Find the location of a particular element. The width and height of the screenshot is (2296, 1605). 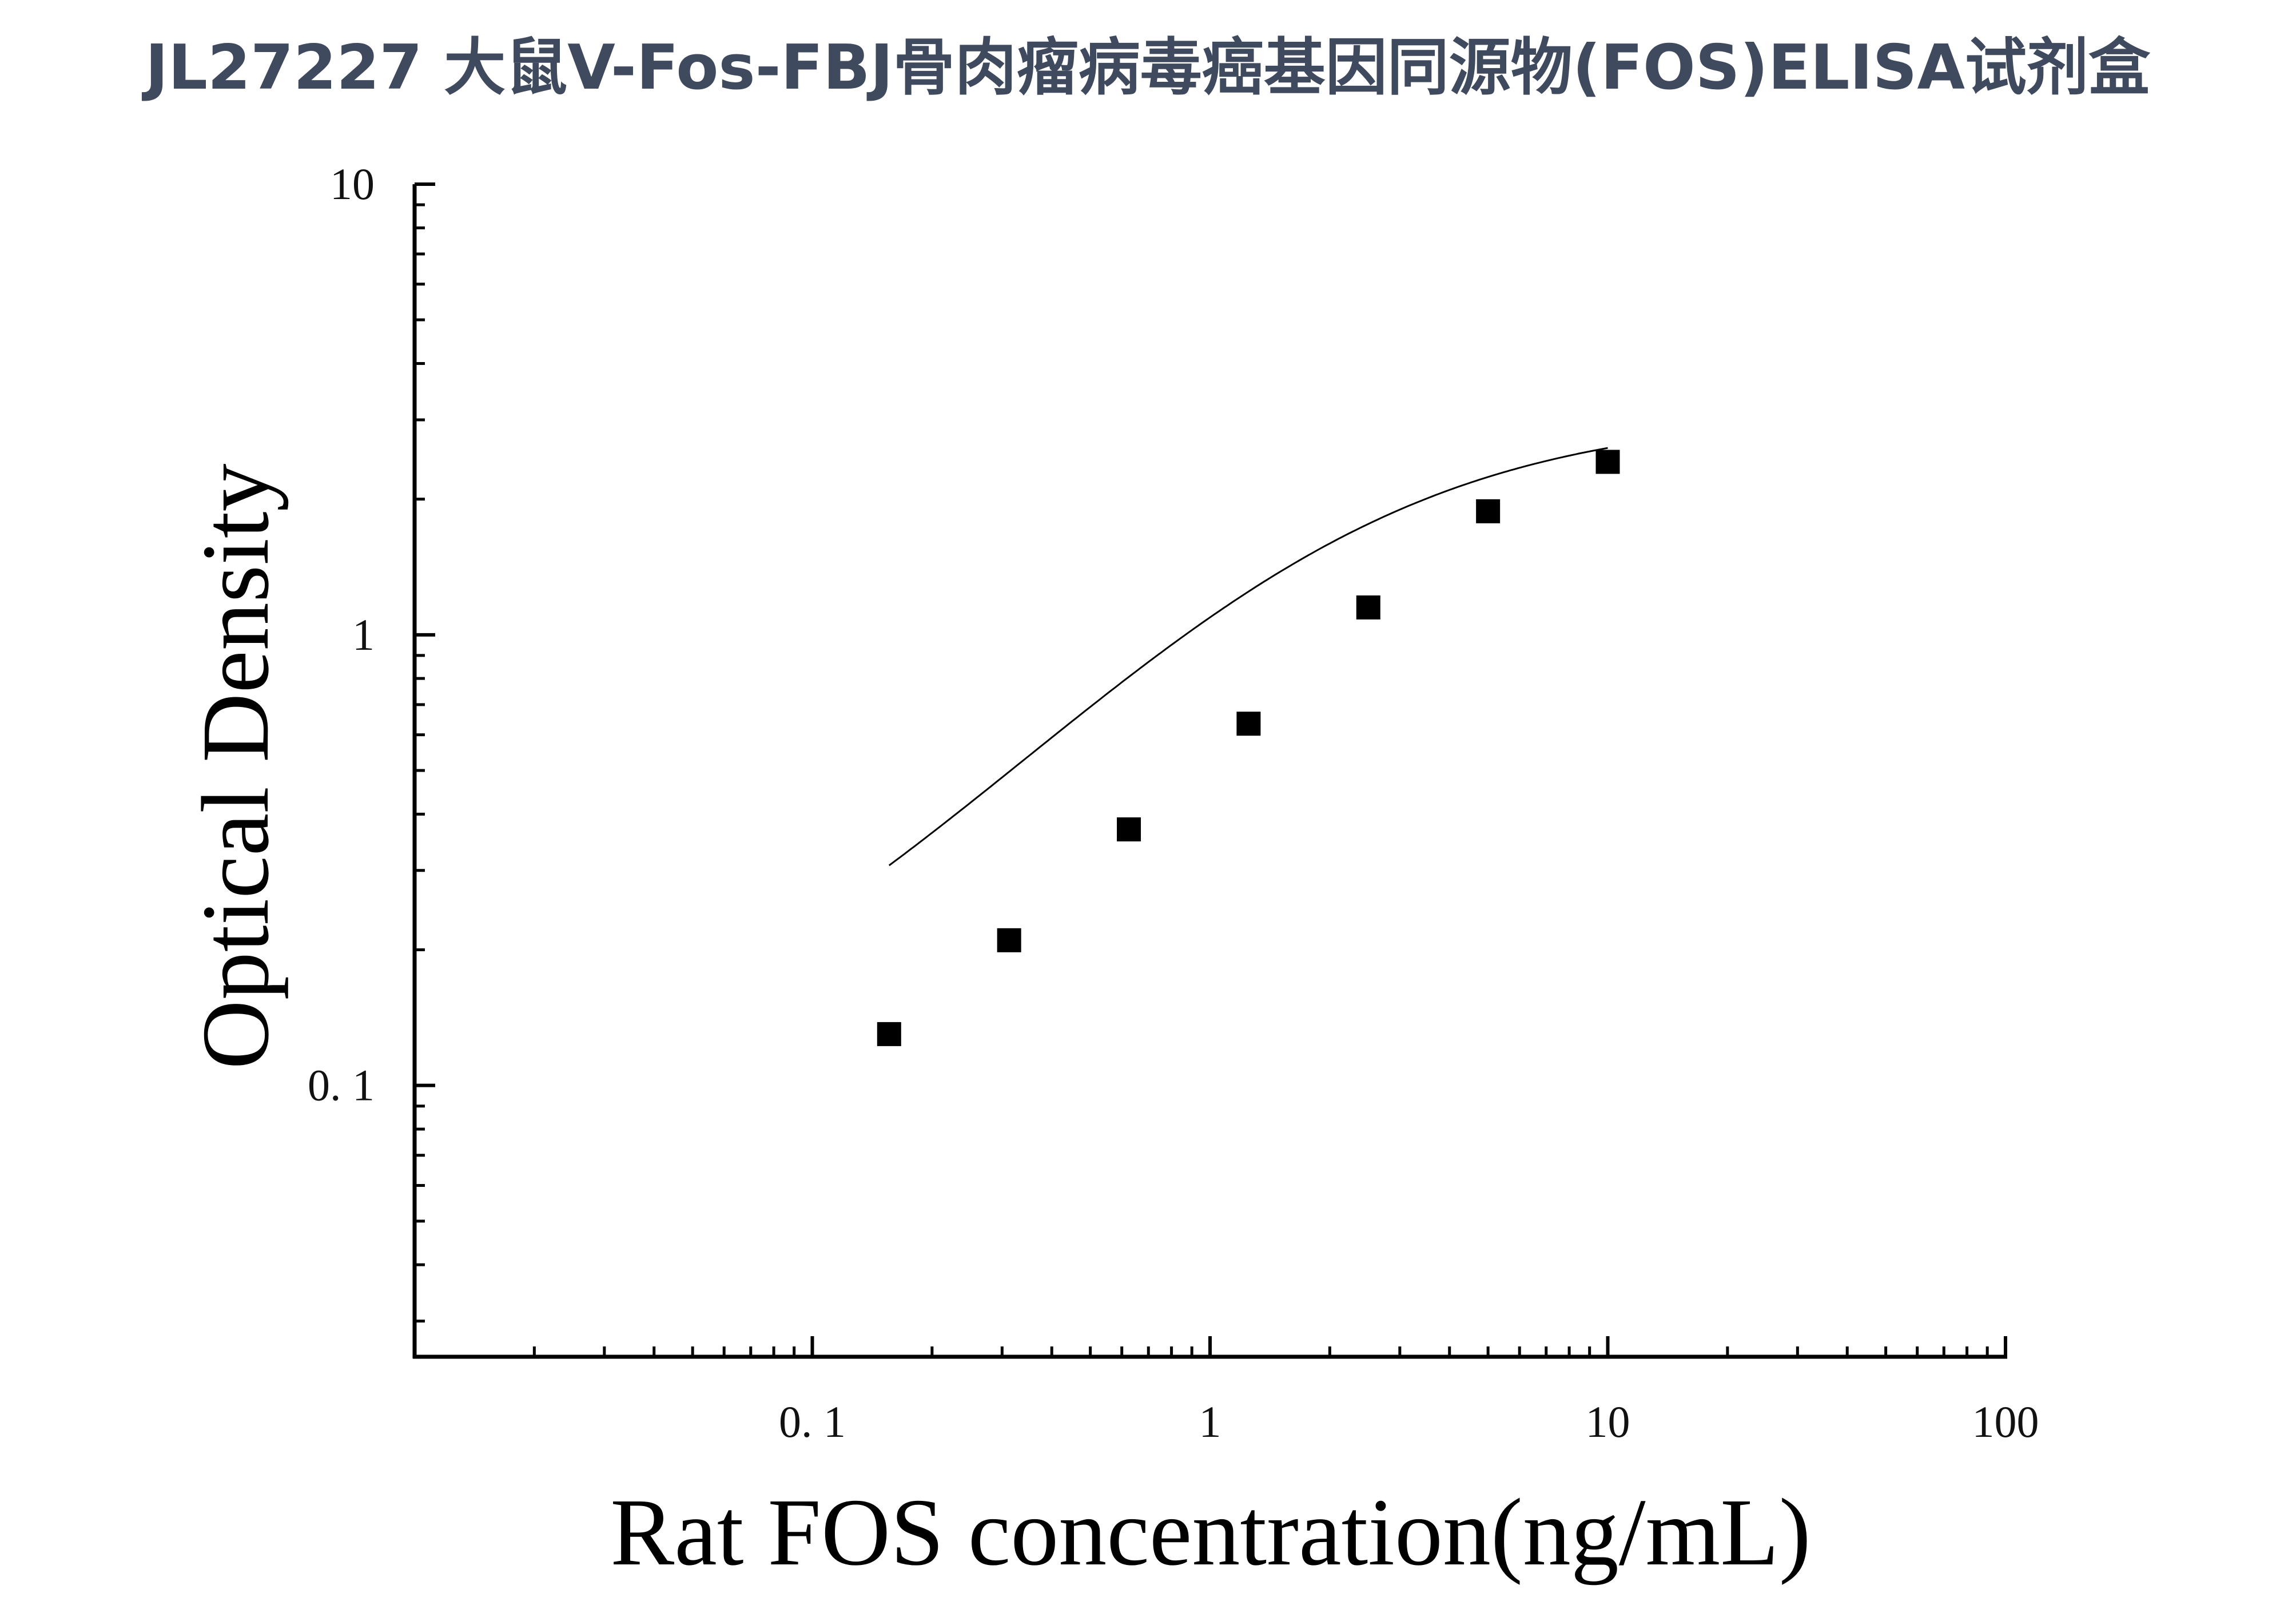

x-tick-label: 100 is located at coordinates (2006, 1422).